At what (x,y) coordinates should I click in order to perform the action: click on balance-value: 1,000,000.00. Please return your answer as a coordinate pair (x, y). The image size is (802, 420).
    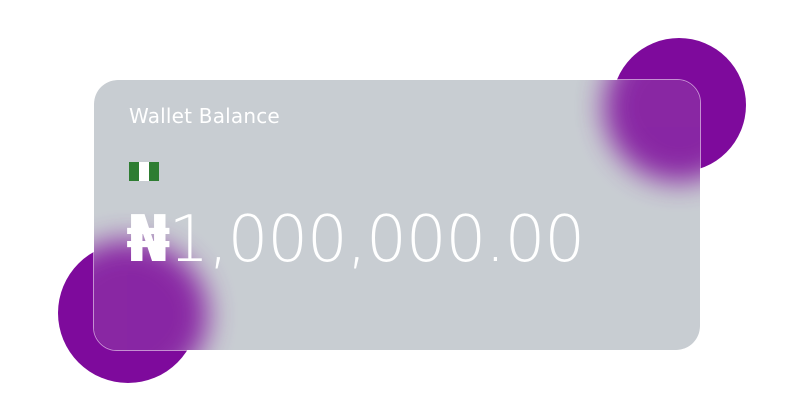
    Looking at the image, I should click on (376, 240).